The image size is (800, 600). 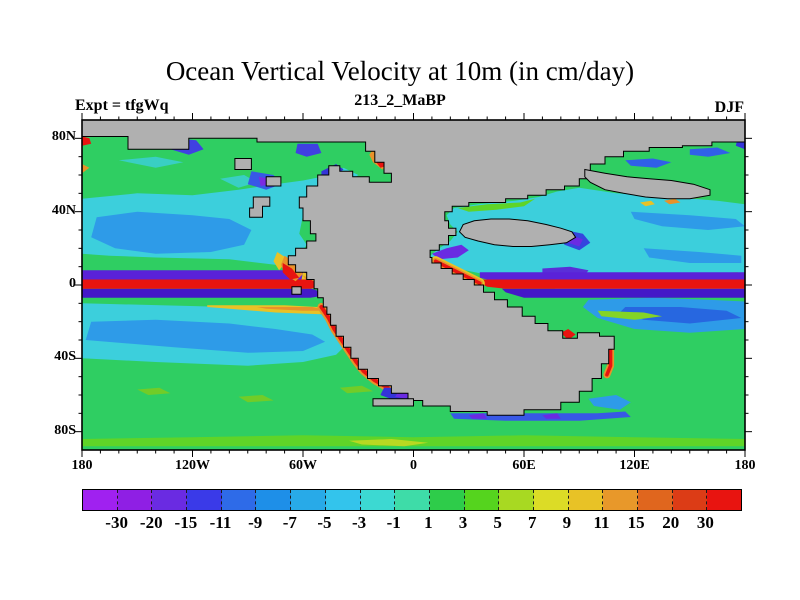 What do you see at coordinates (220, 522) in the screenshot?
I see `colorbar-boundary-label: -11` at bounding box center [220, 522].